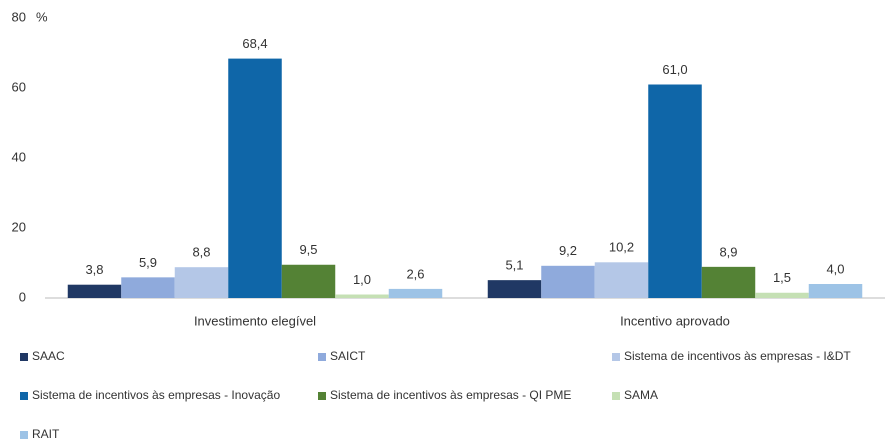  I want to click on legend-label: Sistema de incentivos às empresas - I&DT, so click(737, 356).